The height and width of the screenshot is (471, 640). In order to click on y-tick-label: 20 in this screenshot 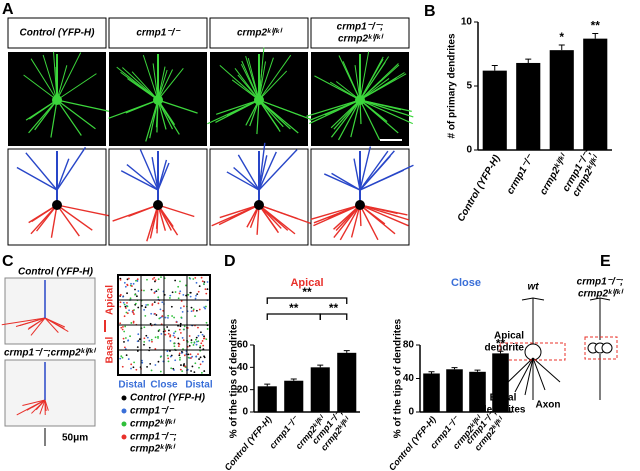, I will do `click(243, 389)`.